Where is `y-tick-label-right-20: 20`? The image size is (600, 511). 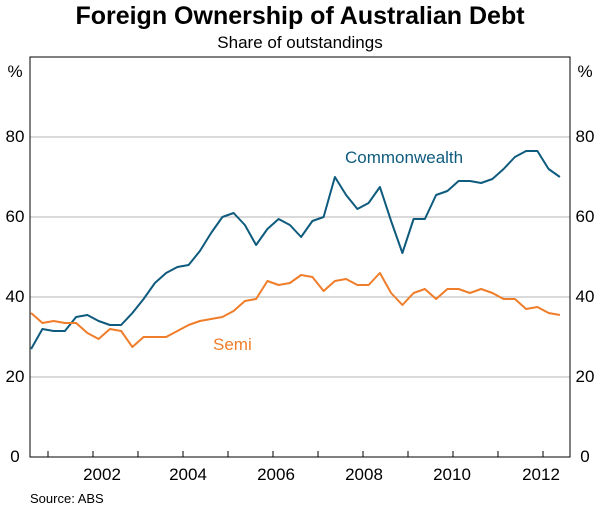
y-tick-label-right-20: 20 is located at coordinates (585, 376).